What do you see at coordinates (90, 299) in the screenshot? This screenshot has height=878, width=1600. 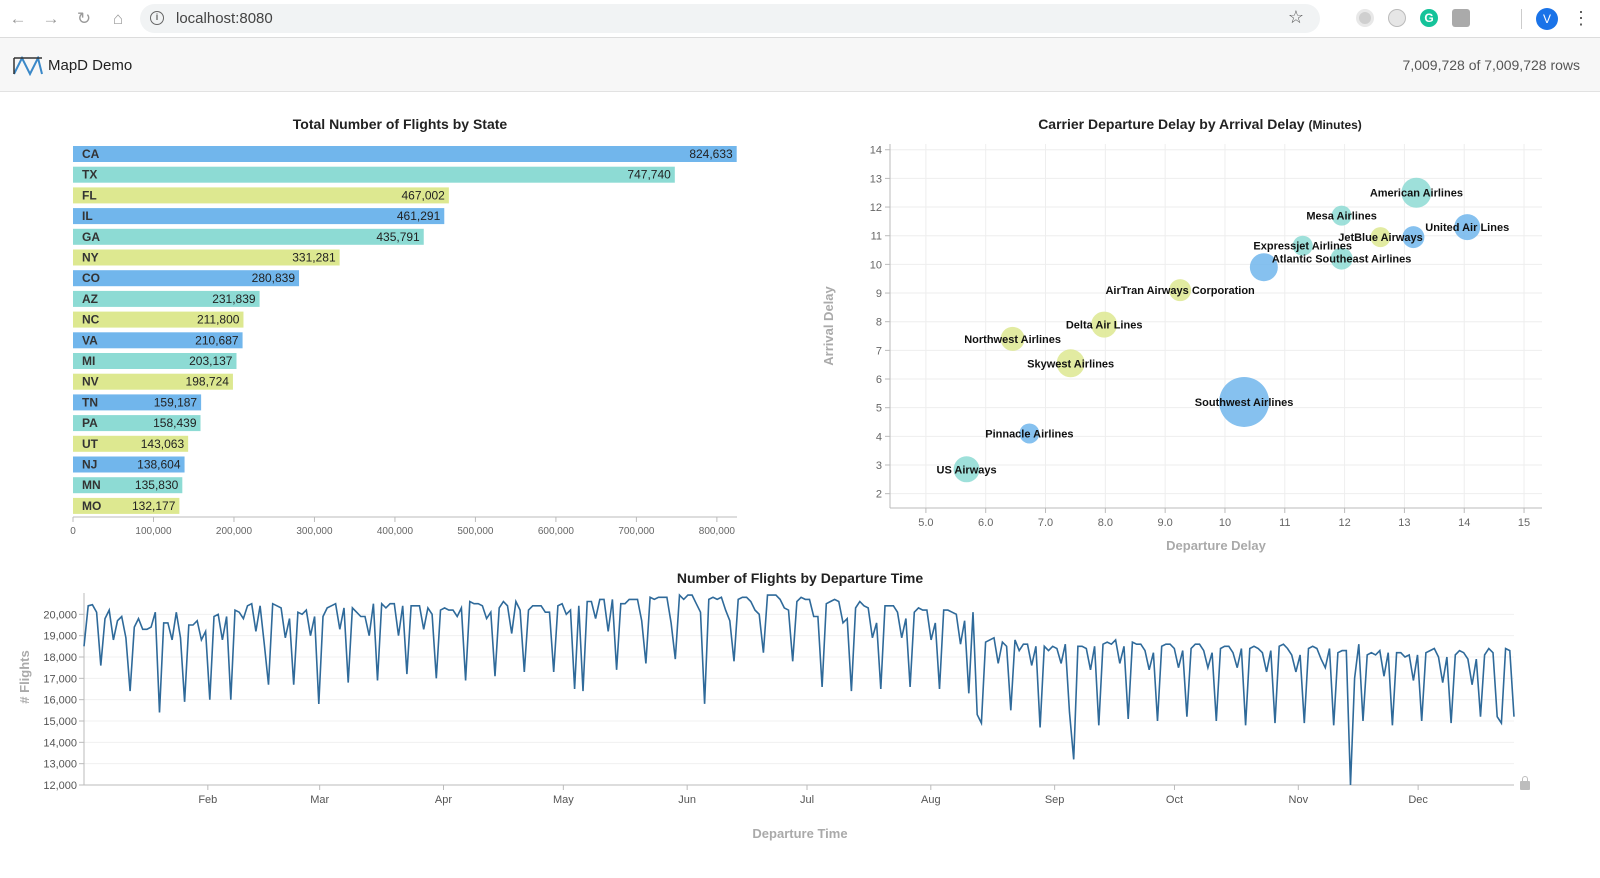 I see `bar-category-label: AZ` at bounding box center [90, 299].